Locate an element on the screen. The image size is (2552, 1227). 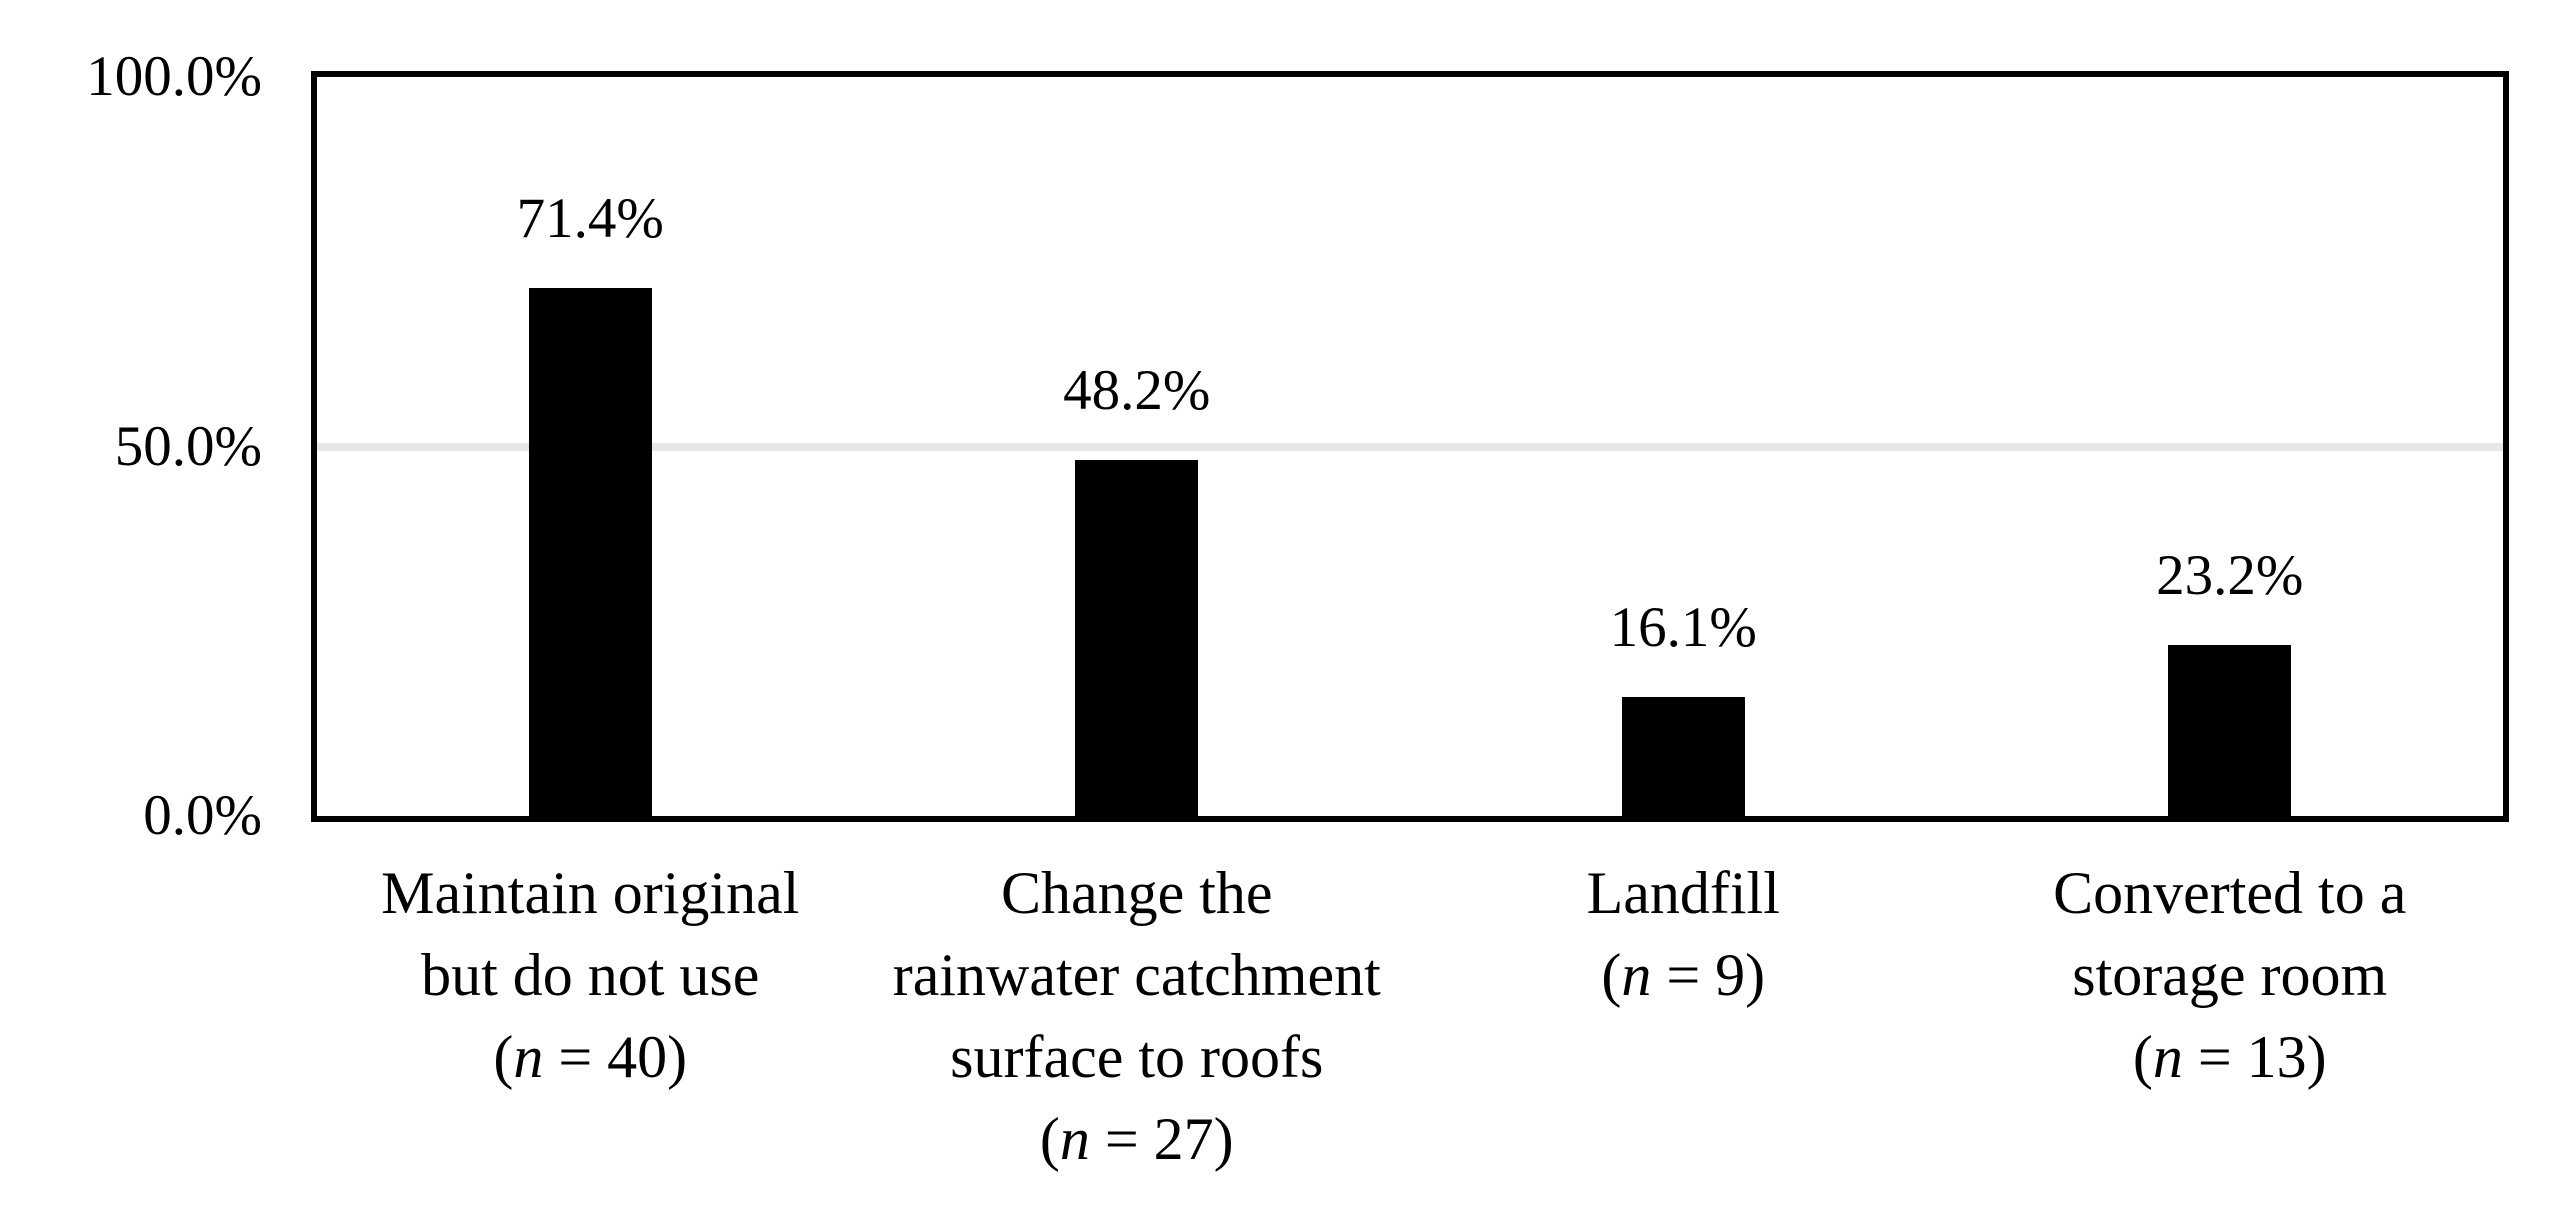
label-text: = 13) is located at coordinates (2254, 1057).